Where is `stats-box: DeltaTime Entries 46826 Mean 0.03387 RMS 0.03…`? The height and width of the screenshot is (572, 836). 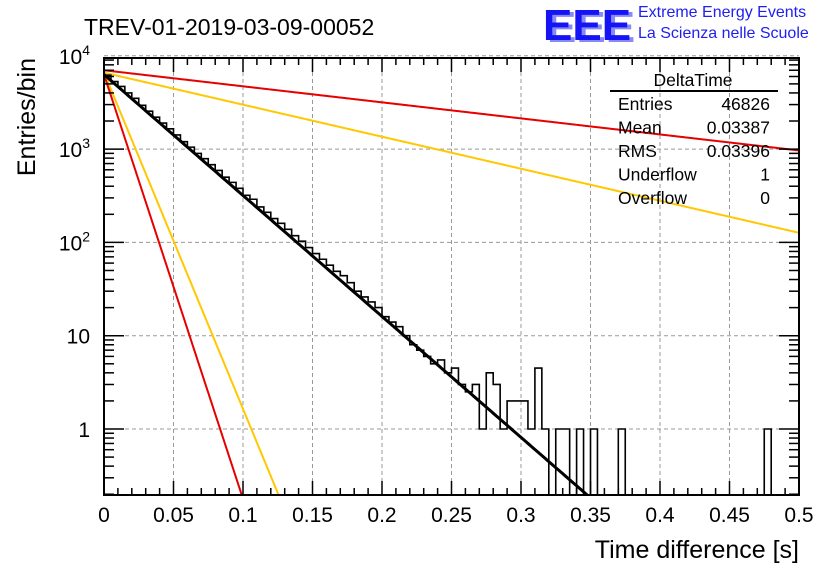 stats-box: DeltaTime Entries 46826 Mean 0.03387 RMS 0.03… is located at coordinates (694, 139).